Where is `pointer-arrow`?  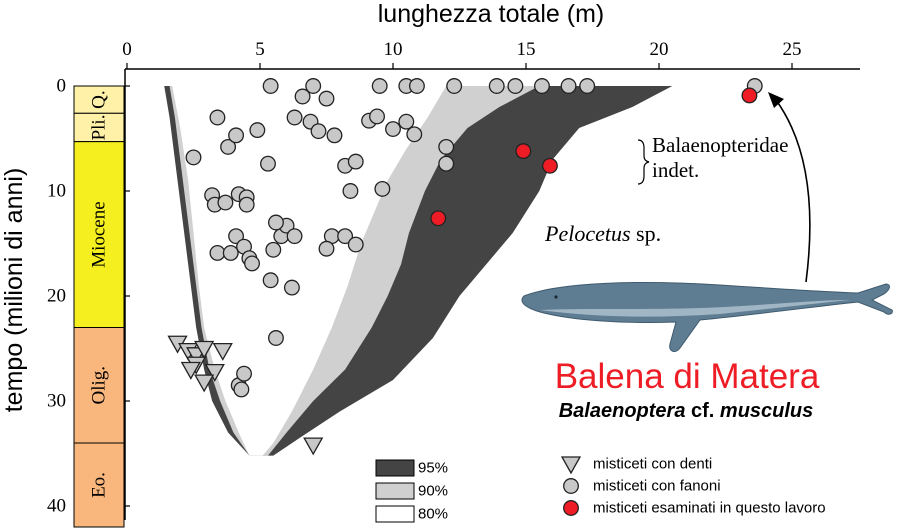 pointer-arrow is located at coordinates (793, 191).